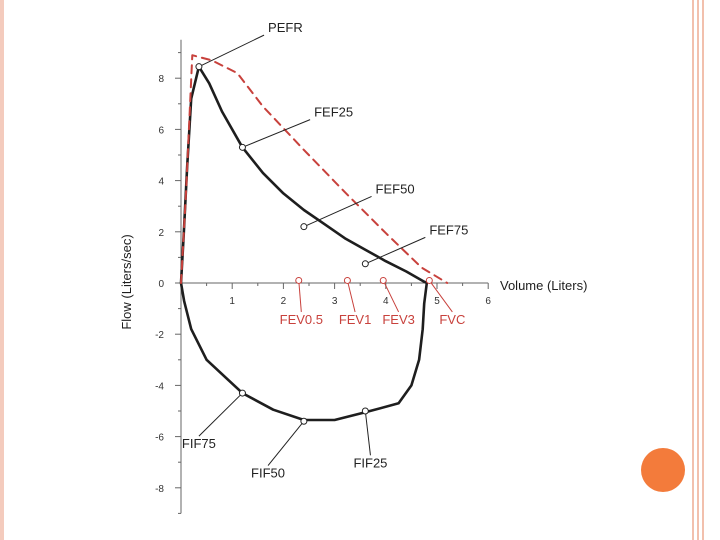 The image size is (720, 540). I want to click on decorative-dot, so click(663, 470).